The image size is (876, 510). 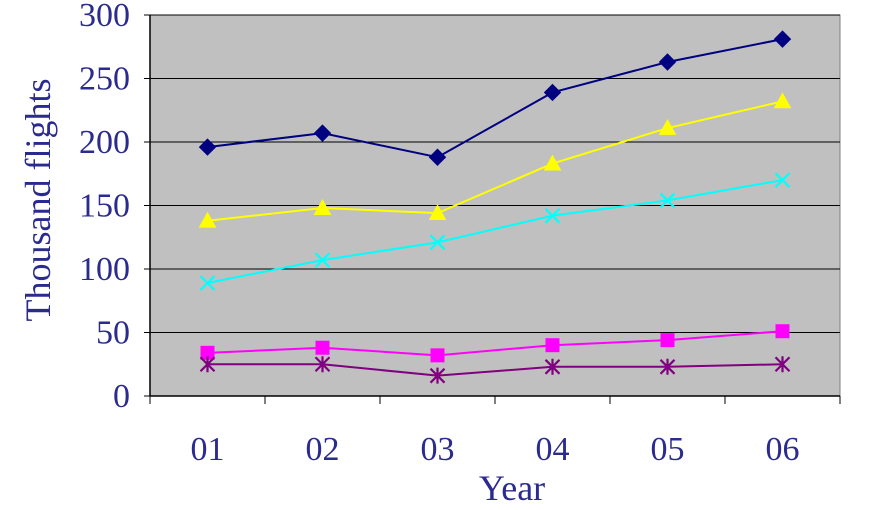 What do you see at coordinates (104, 269) in the screenshot?
I see `y-tick-label: 100` at bounding box center [104, 269].